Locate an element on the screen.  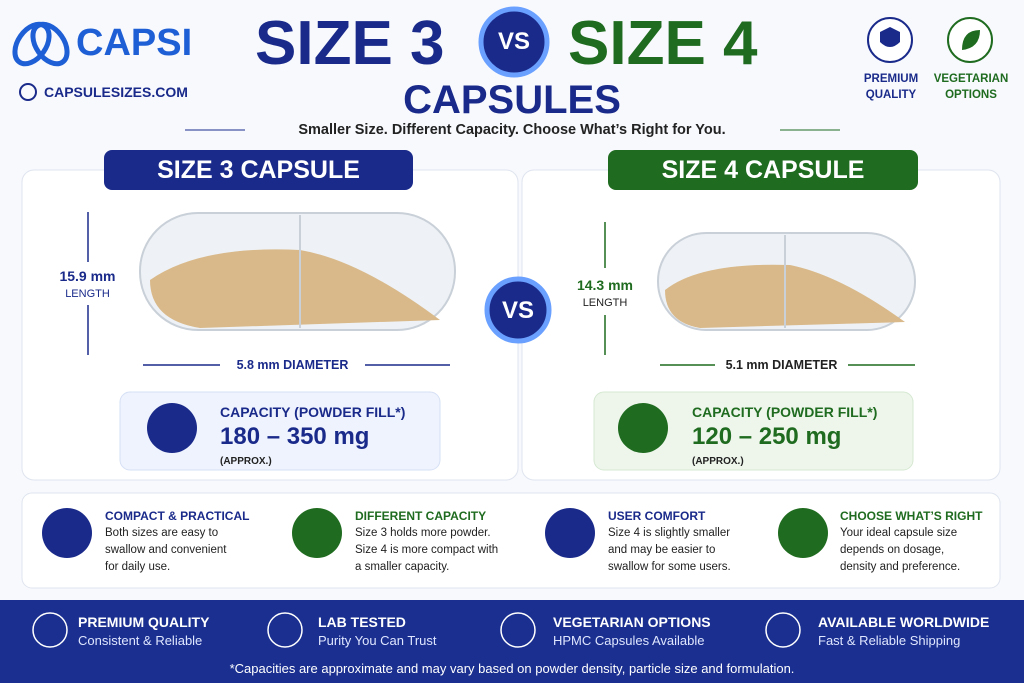
capacity: 180 – 350 mg is located at coordinates (295, 436).